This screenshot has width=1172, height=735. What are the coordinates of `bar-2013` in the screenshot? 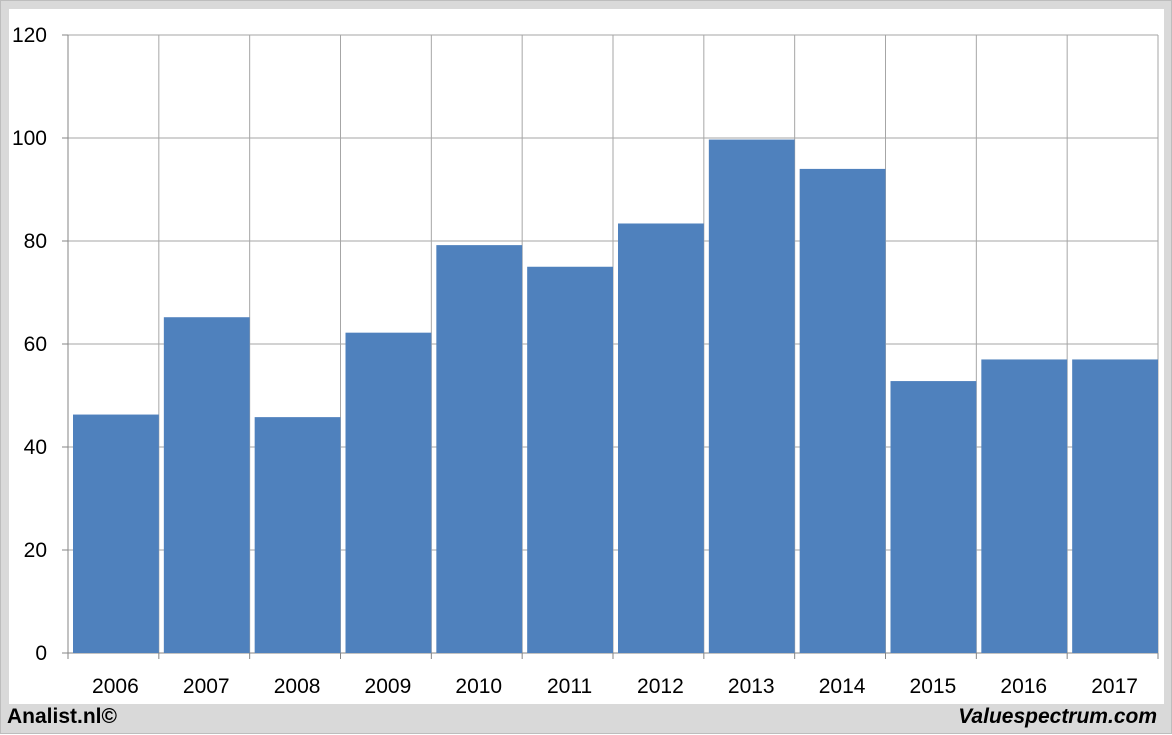 It's located at (751, 396).